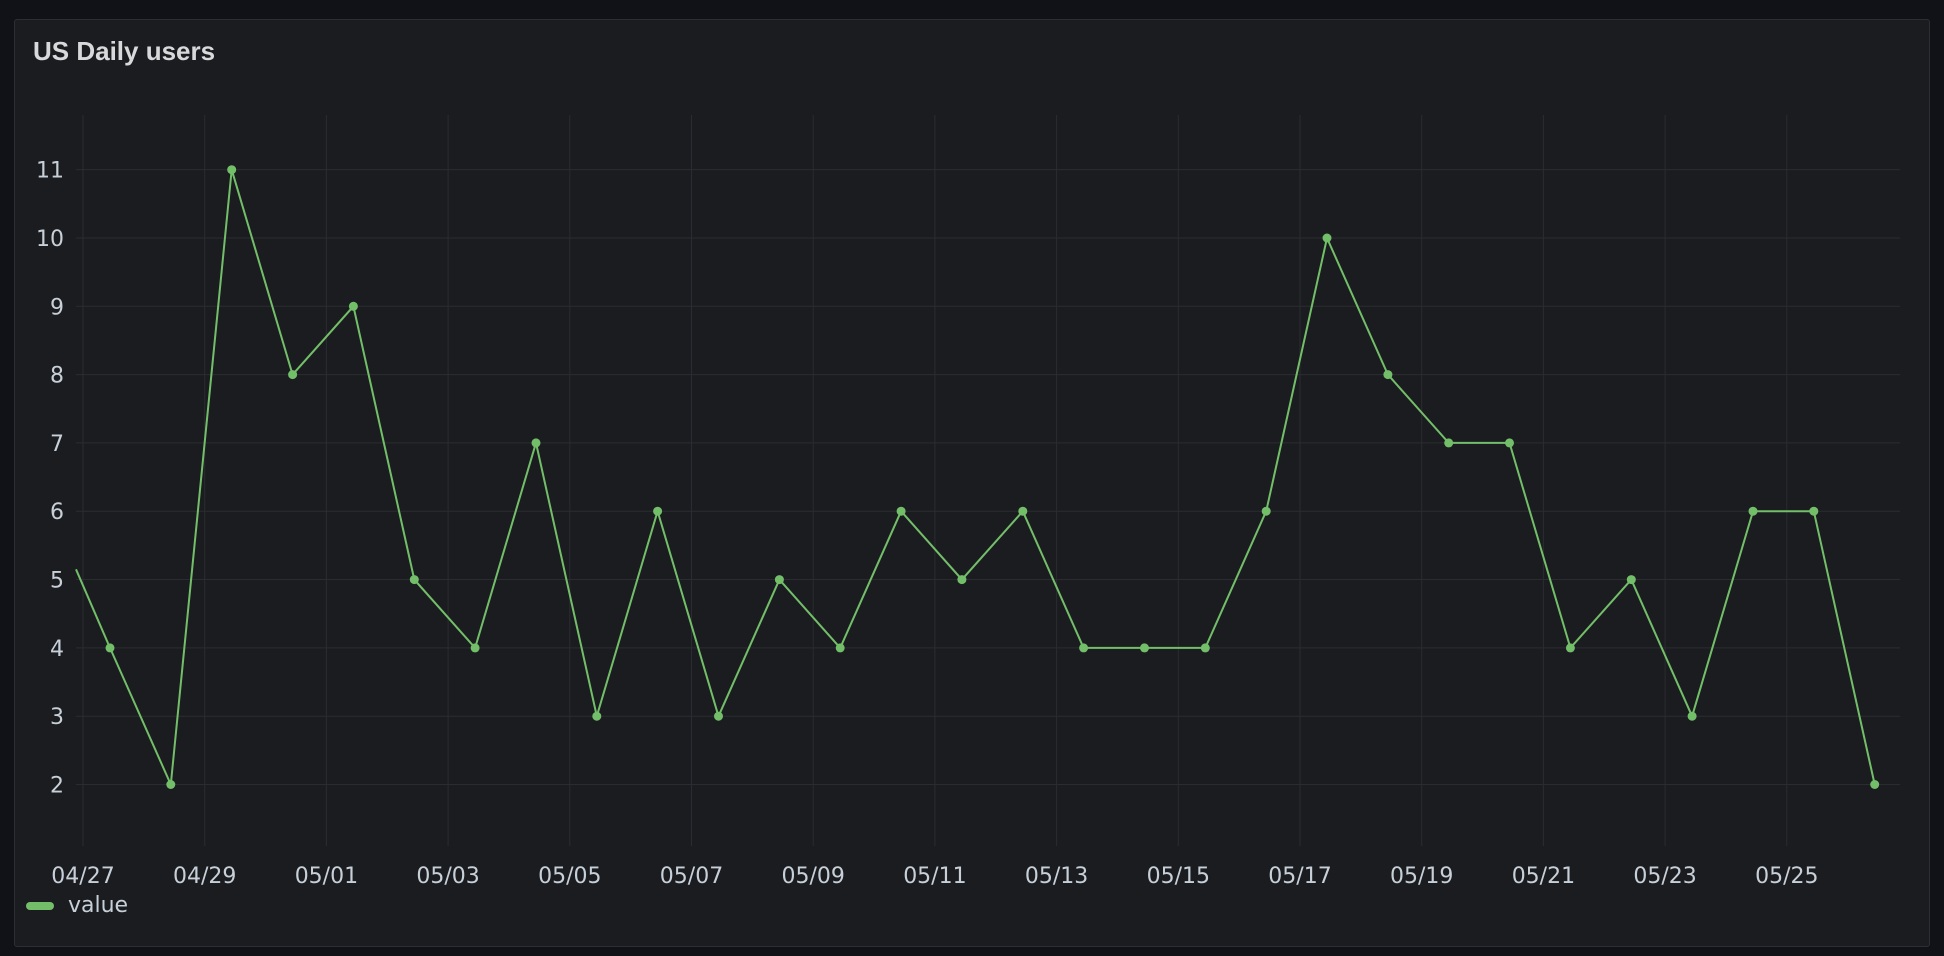 Image resolution: width=1944 pixels, height=956 pixels. Describe the element at coordinates (57, 512) in the screenshot. I see `y-tick-label-6: 6` at that location.